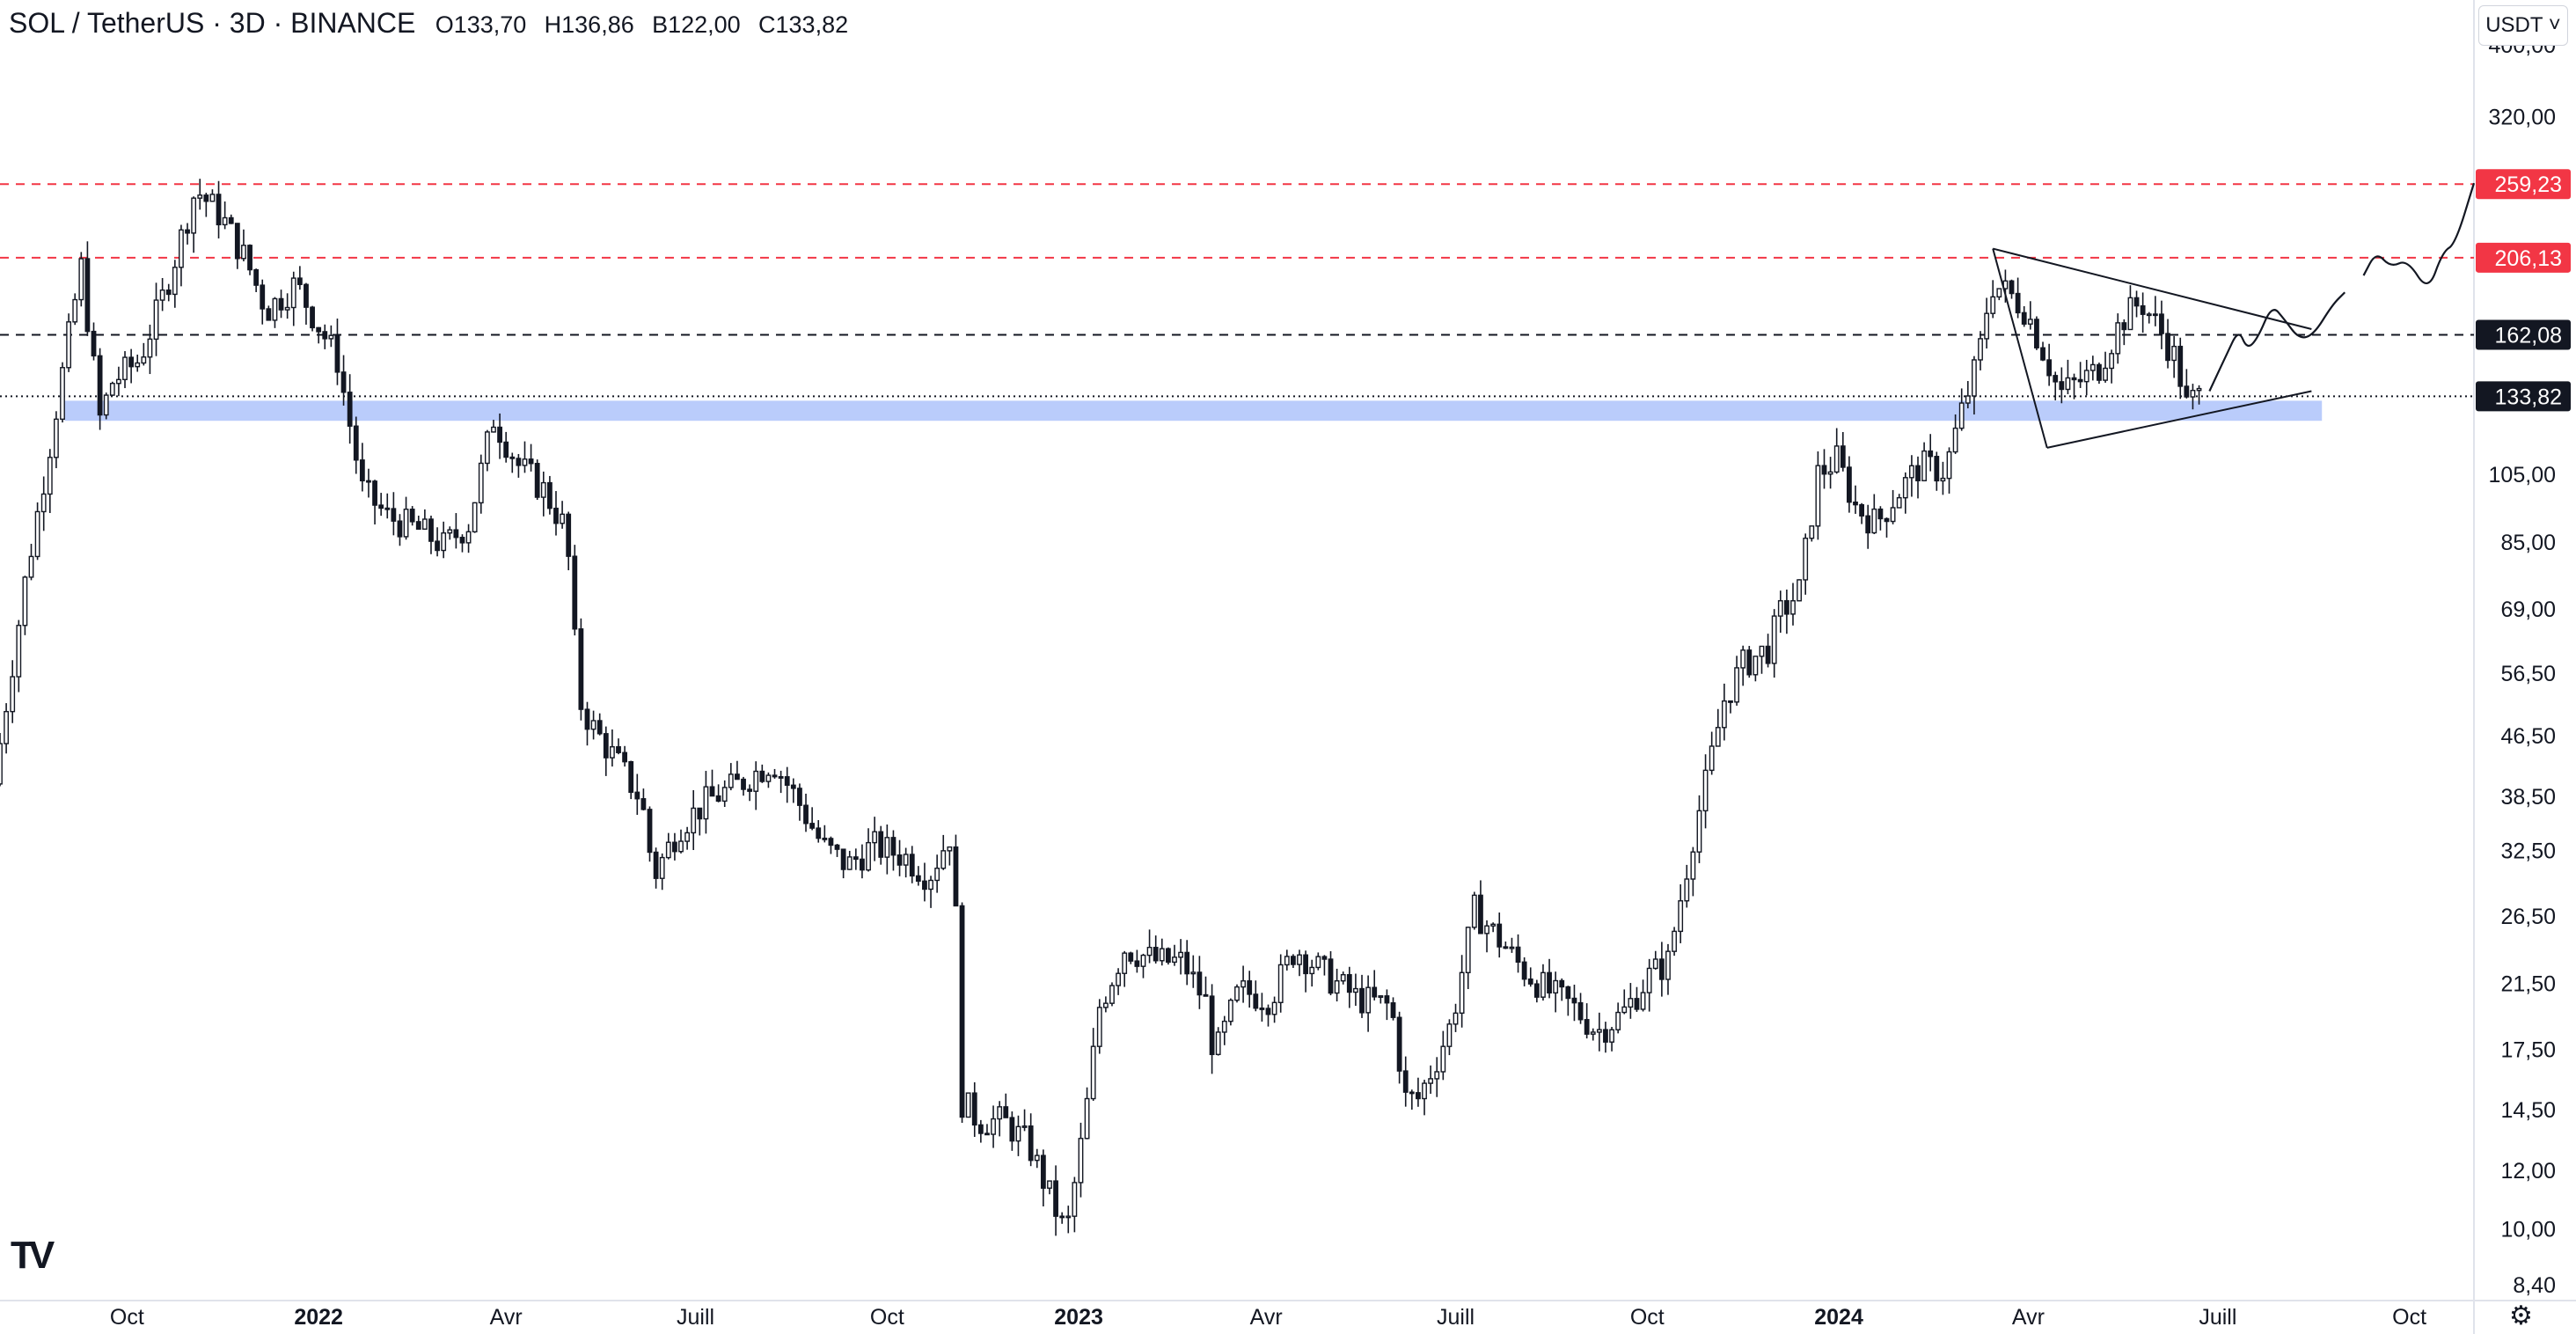 The image size is (2576, 1334). Describe the element at coordinates (212, 23) in the screenshot. I see `symbol-title: SOL / TetherUS · 3D · BINANCE` at that location.